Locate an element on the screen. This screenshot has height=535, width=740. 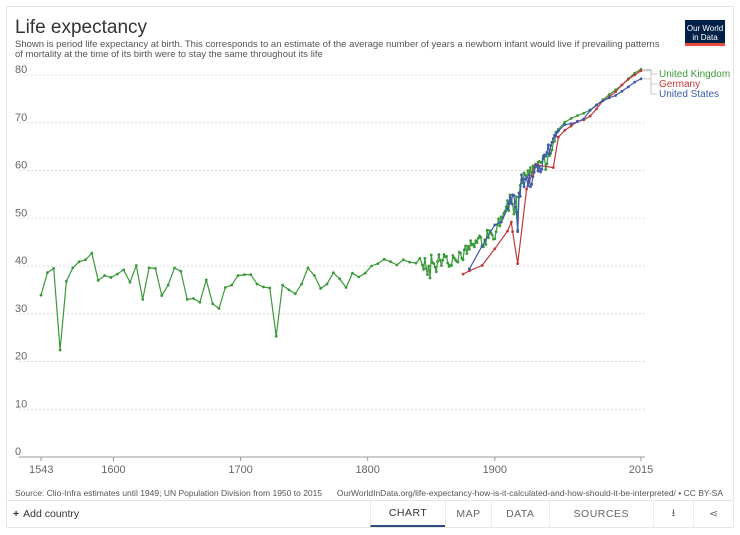
share-button: ⋖ is located at coordinates (712, 514).